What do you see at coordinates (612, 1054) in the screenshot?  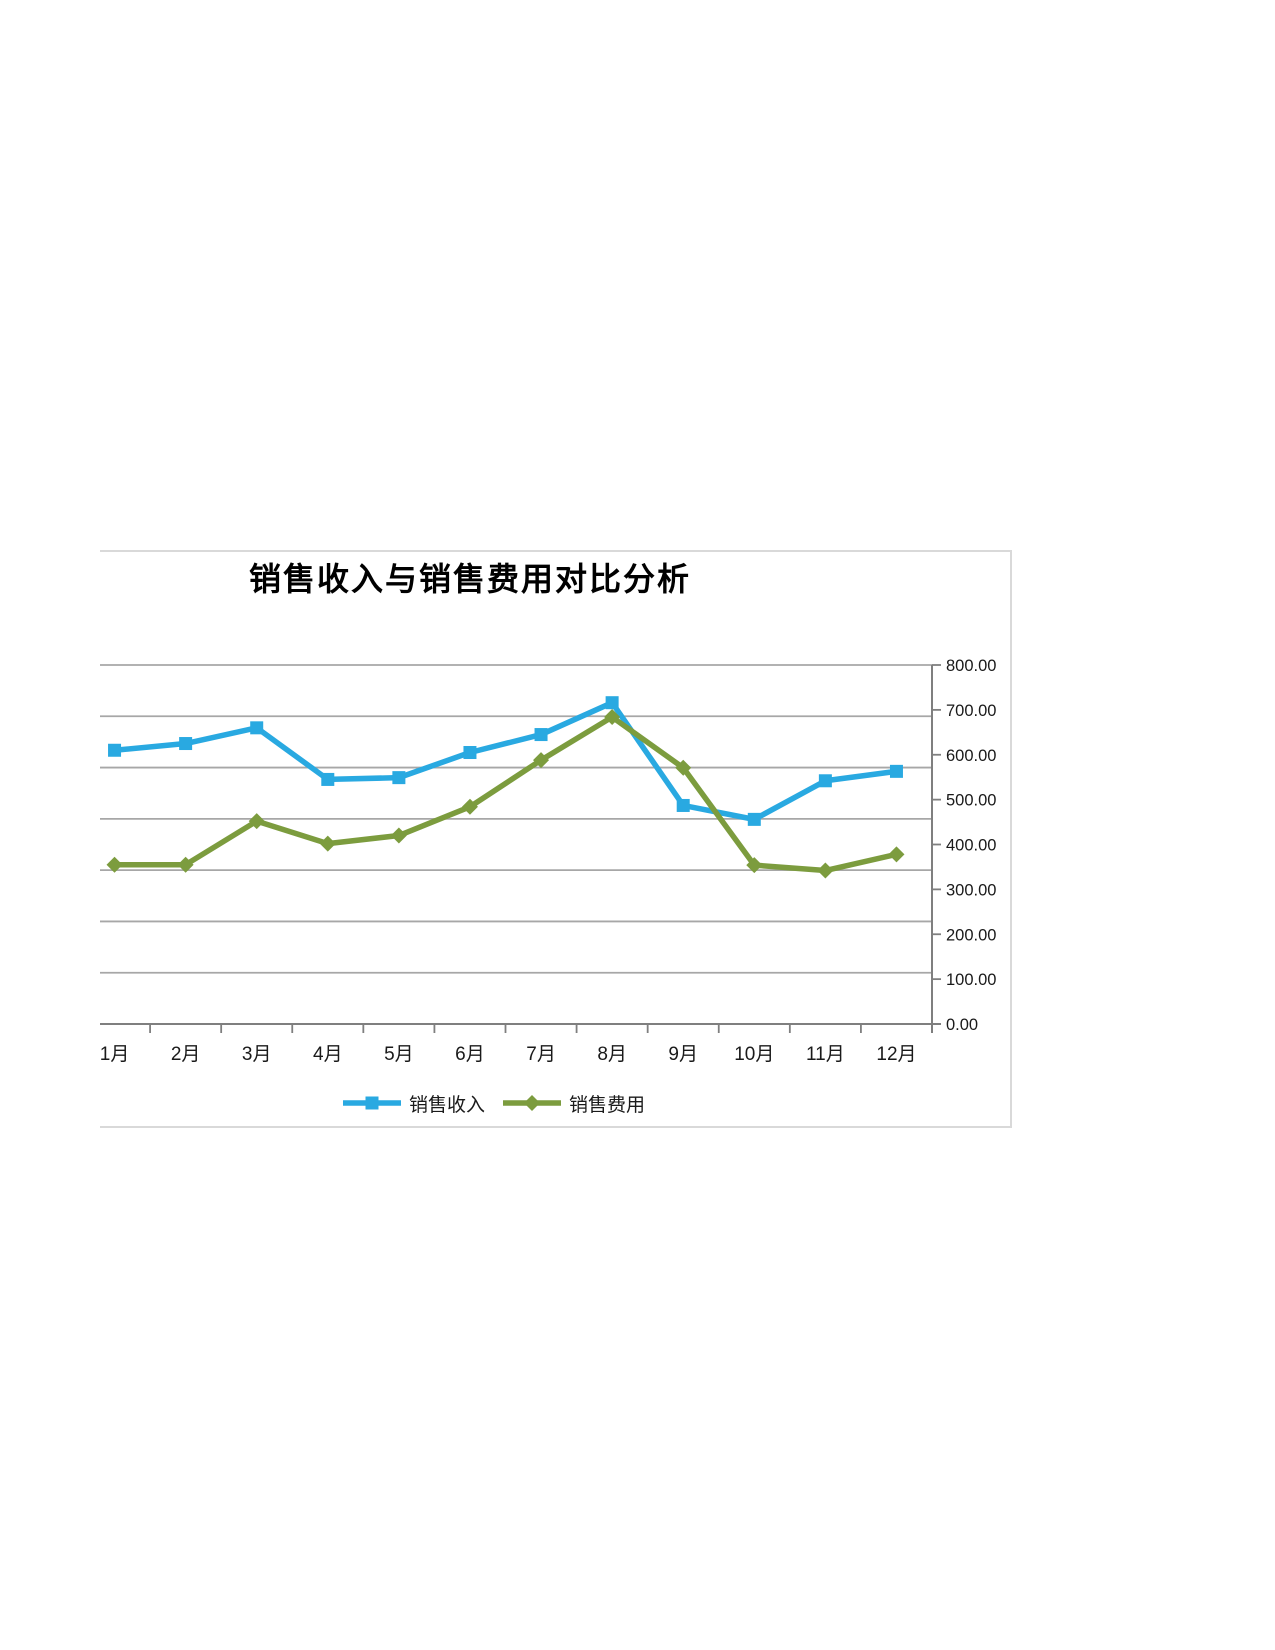 I see `x-axis-label: 8月` at bounding box center [612, 1054].